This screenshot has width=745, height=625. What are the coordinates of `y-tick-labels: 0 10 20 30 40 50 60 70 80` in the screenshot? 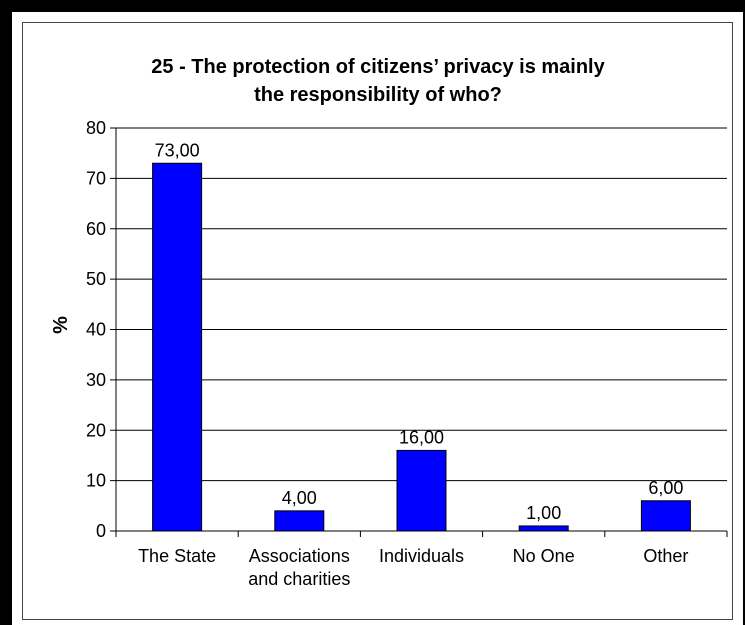 It's located at (96, 329).